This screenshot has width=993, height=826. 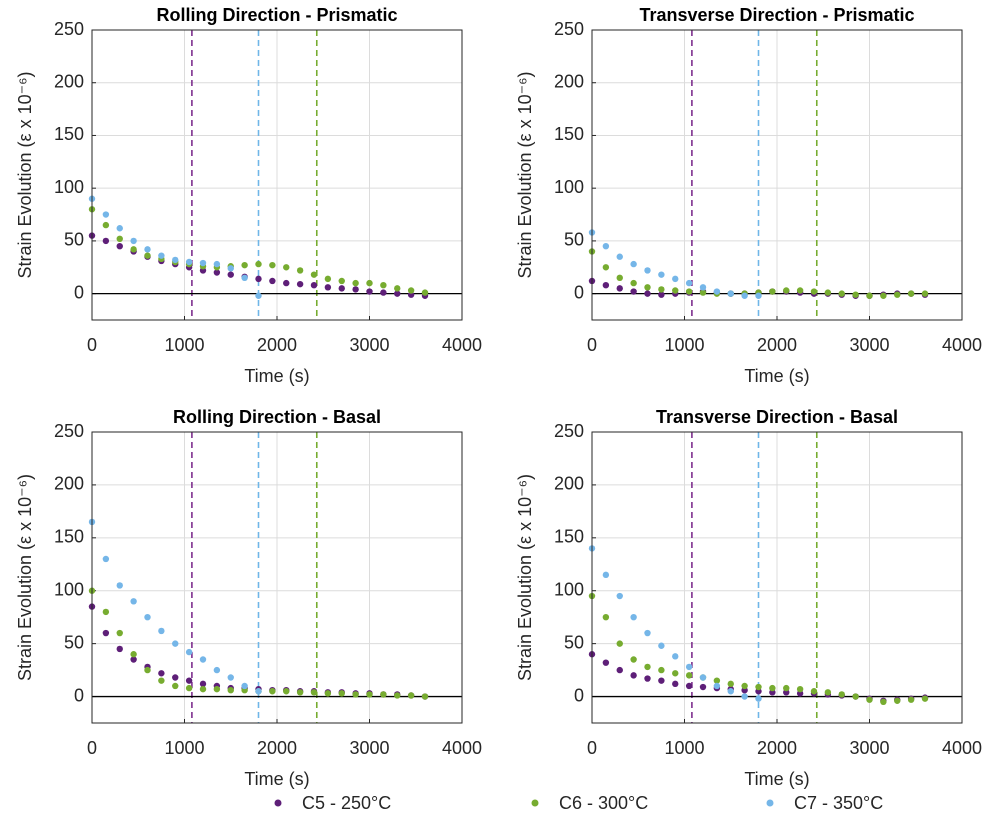 I want to click on legend-marker, so click(x=770, y=803).